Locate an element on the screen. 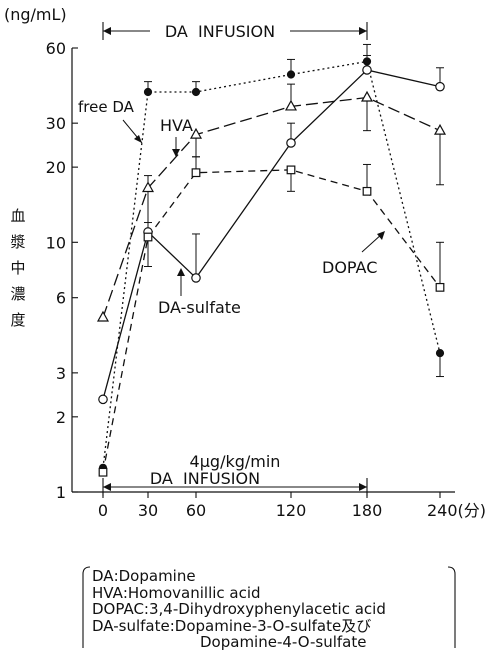 Image resolution: width=493 pixels, height=651 pixels. y-unit-label: (ng/mL) is located at coordinates (35, 14).